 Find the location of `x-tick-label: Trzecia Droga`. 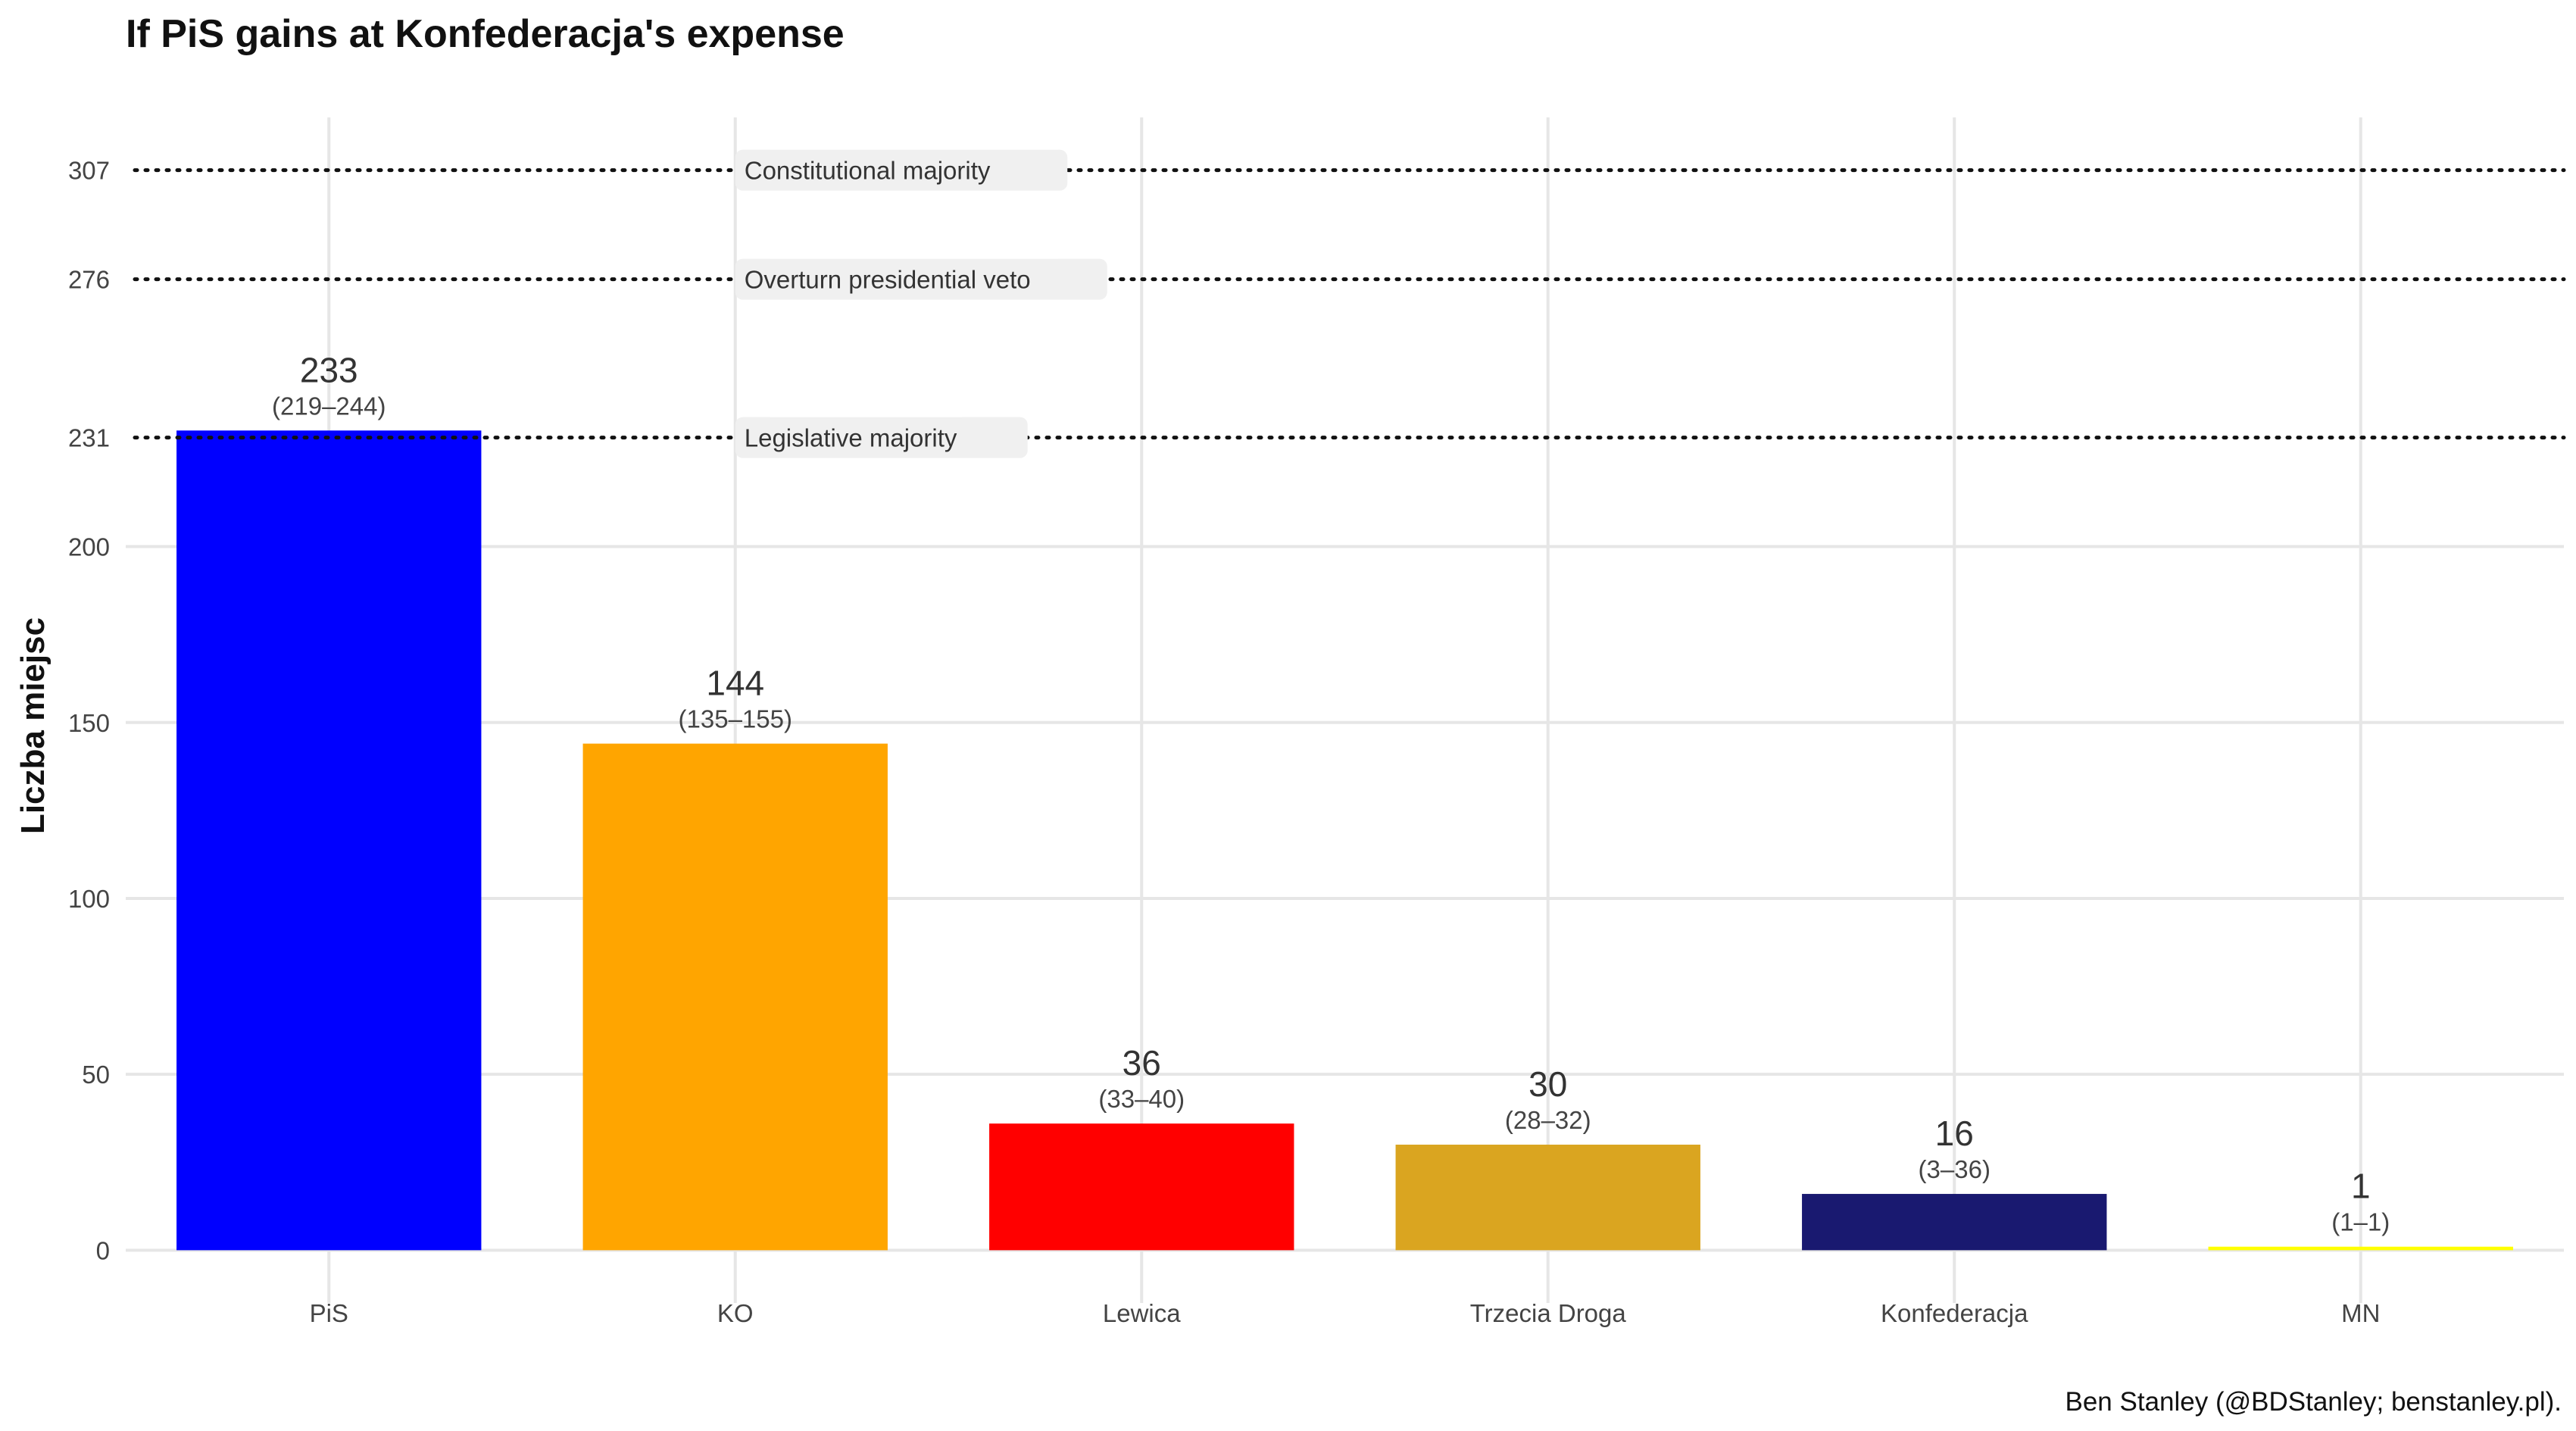

x-tick-label: Trzecia Droga is located at coordinates (1549, 1313).